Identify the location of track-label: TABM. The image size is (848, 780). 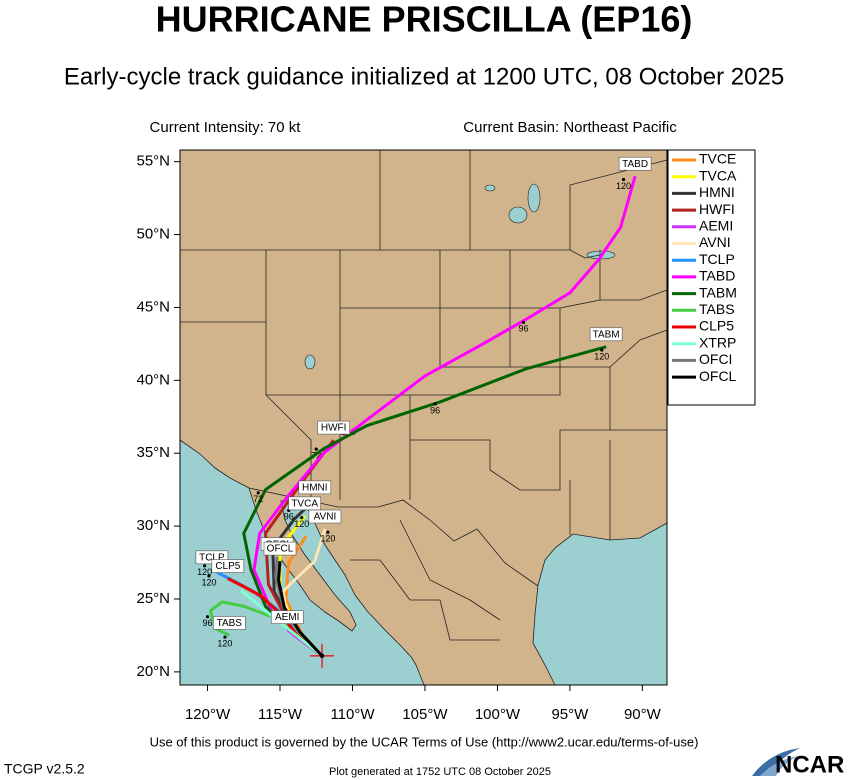
(606, 334).